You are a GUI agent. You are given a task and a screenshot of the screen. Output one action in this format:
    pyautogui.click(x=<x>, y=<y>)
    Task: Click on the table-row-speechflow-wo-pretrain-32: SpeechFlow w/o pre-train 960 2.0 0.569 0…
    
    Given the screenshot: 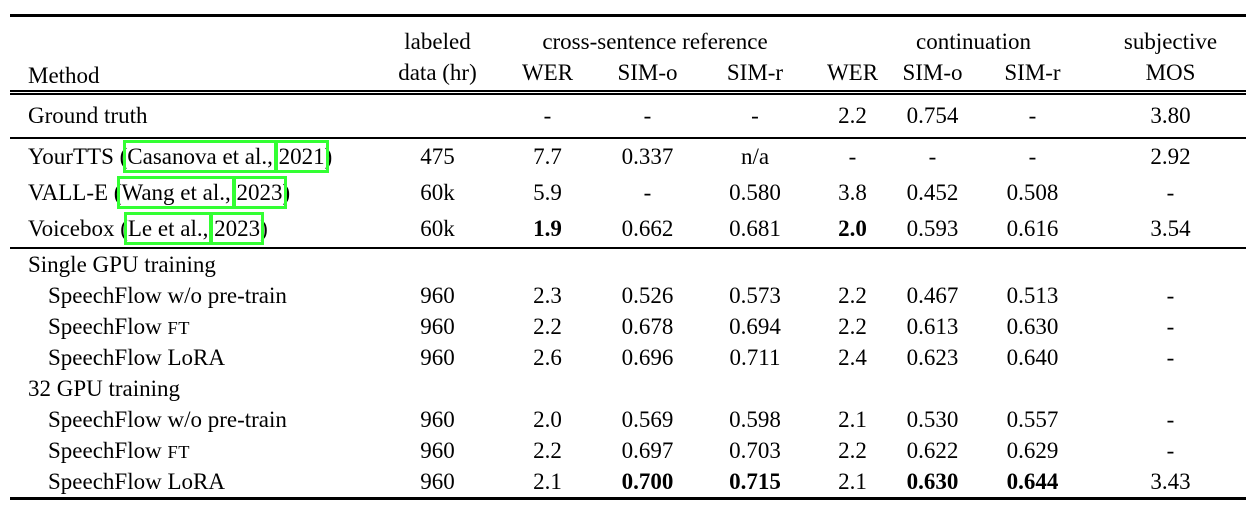 What is the action you would take?
    pyautogui.click(x=628, y=419)
    